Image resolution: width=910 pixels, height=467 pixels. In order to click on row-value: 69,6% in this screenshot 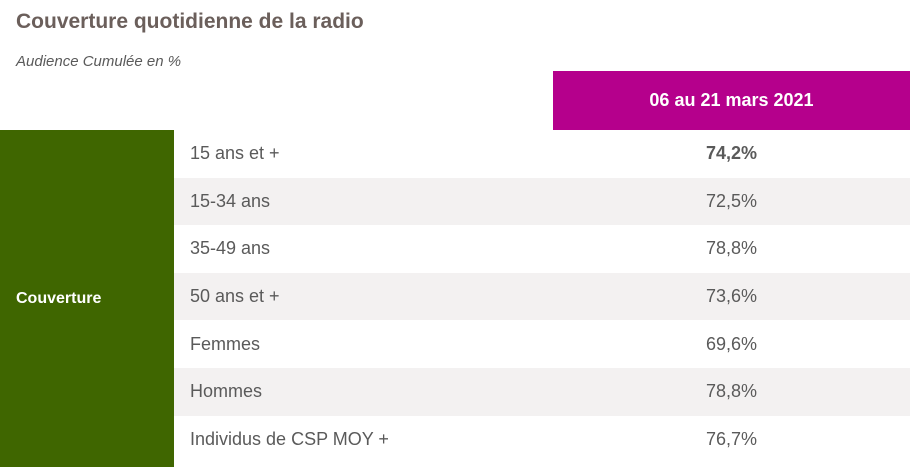, I will do `click(731, 343)`.